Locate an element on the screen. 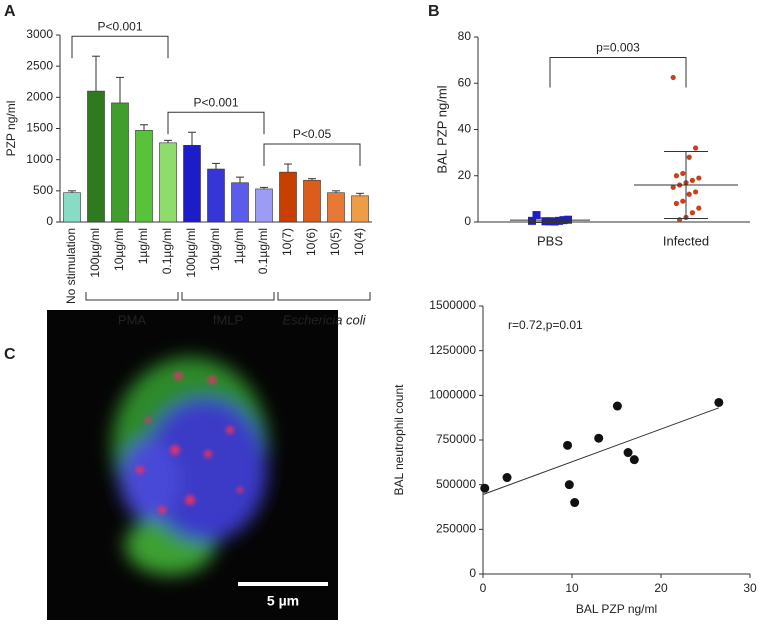 The height and width of the screenshot is (624, 762). y-axis-title: BAL PZP ng/ml is located at coordinates (441, 129).